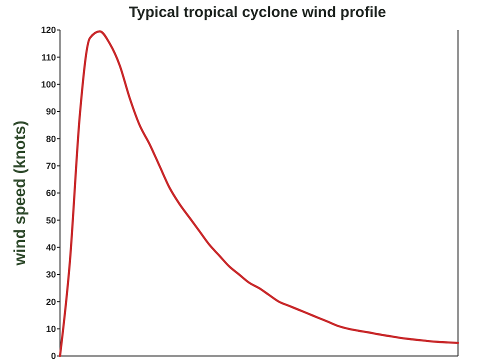  I want to click on y-tick-label: 40, so click(51, 247).